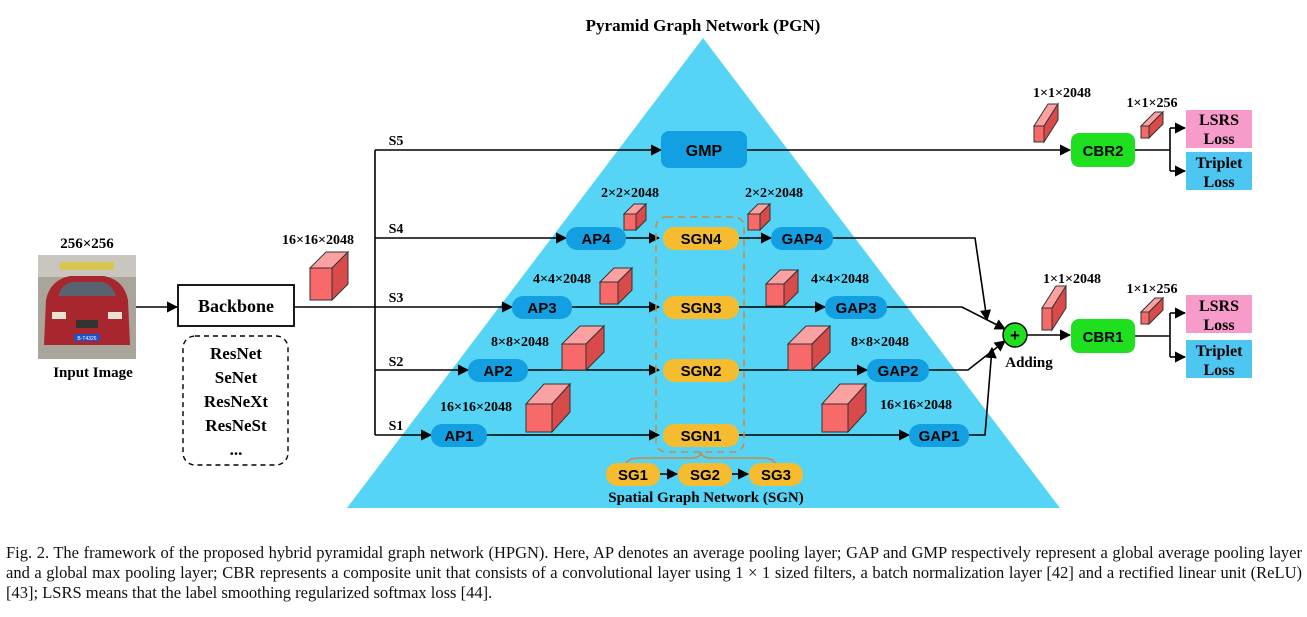 This screenshot has width=1307, height=617. I want to click on svg-text: GAP3, so click(856, 308).